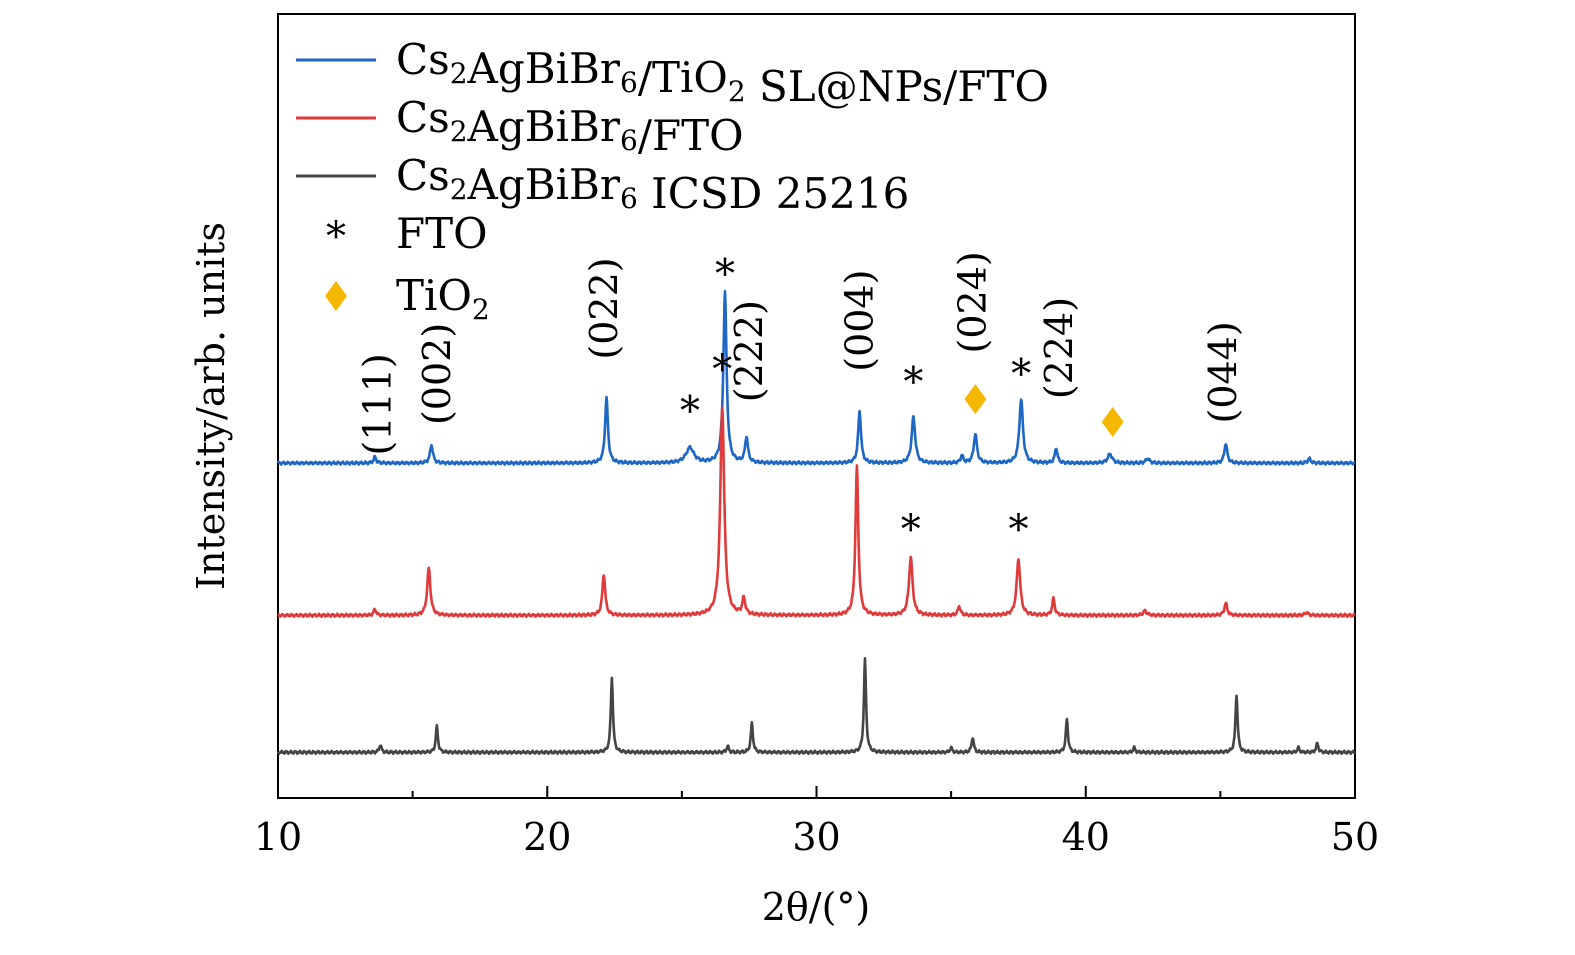  What do you see at coordinates (604, 308) in the screenshot?
I see `miller-index-label: (022)` at bounding box center [604, 308].